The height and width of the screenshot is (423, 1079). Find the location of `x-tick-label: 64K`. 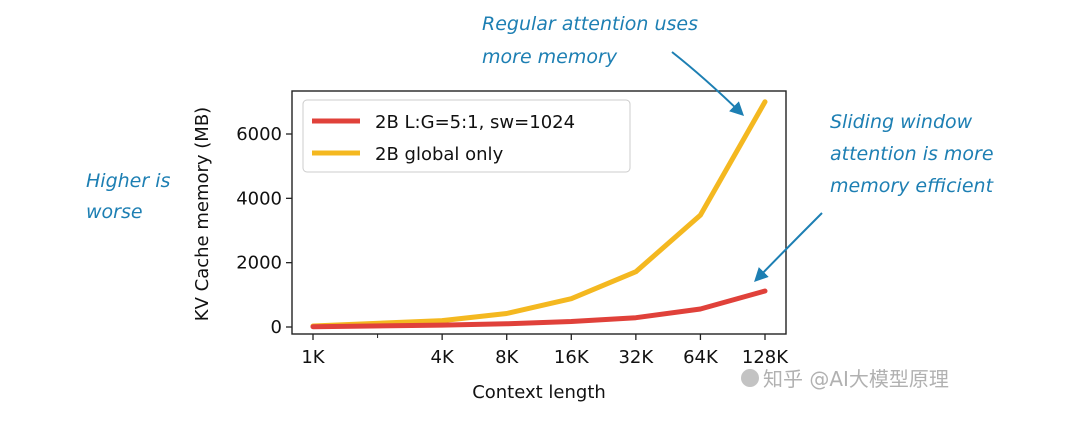

x-tick-label: 64K is located at coordinates (701, 357).